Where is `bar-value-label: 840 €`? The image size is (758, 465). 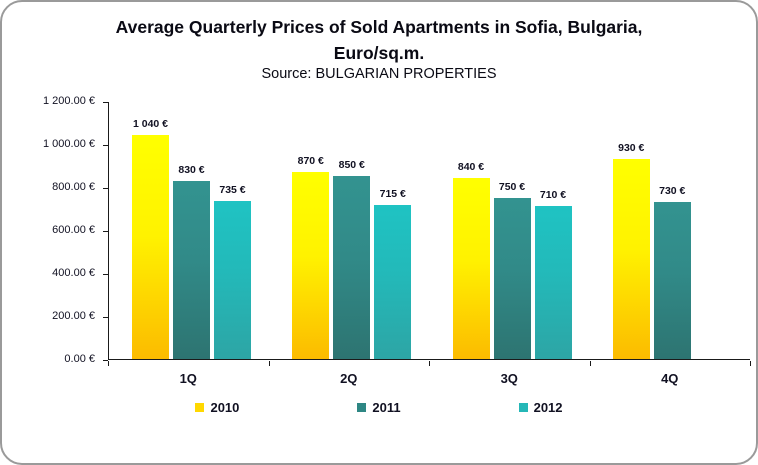 bar-value-label: 840 € is located at coordinates (471, 167).